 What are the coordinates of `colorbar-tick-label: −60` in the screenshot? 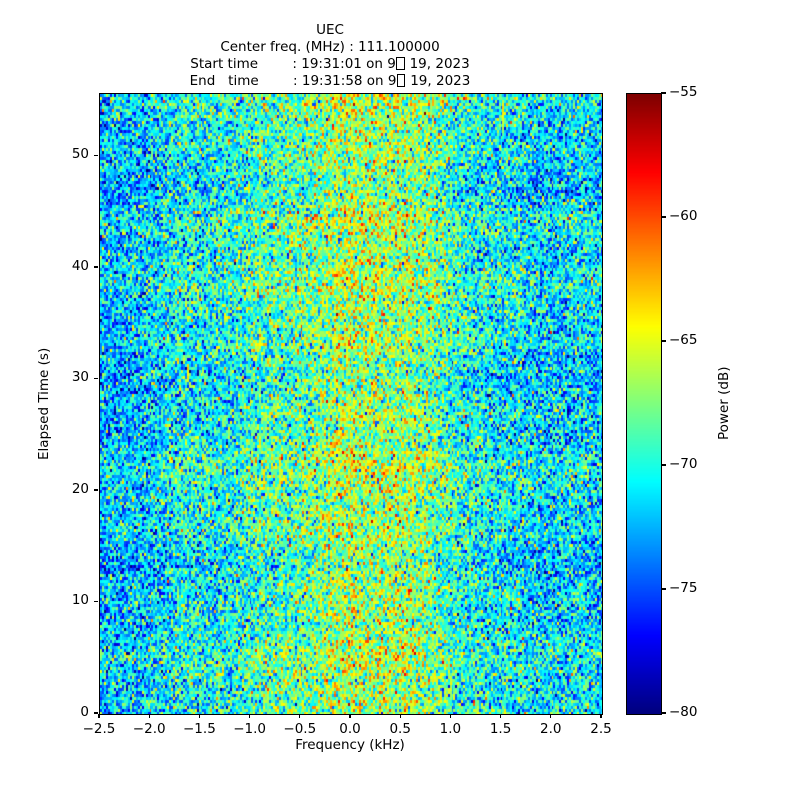 It's located at (683, 216).